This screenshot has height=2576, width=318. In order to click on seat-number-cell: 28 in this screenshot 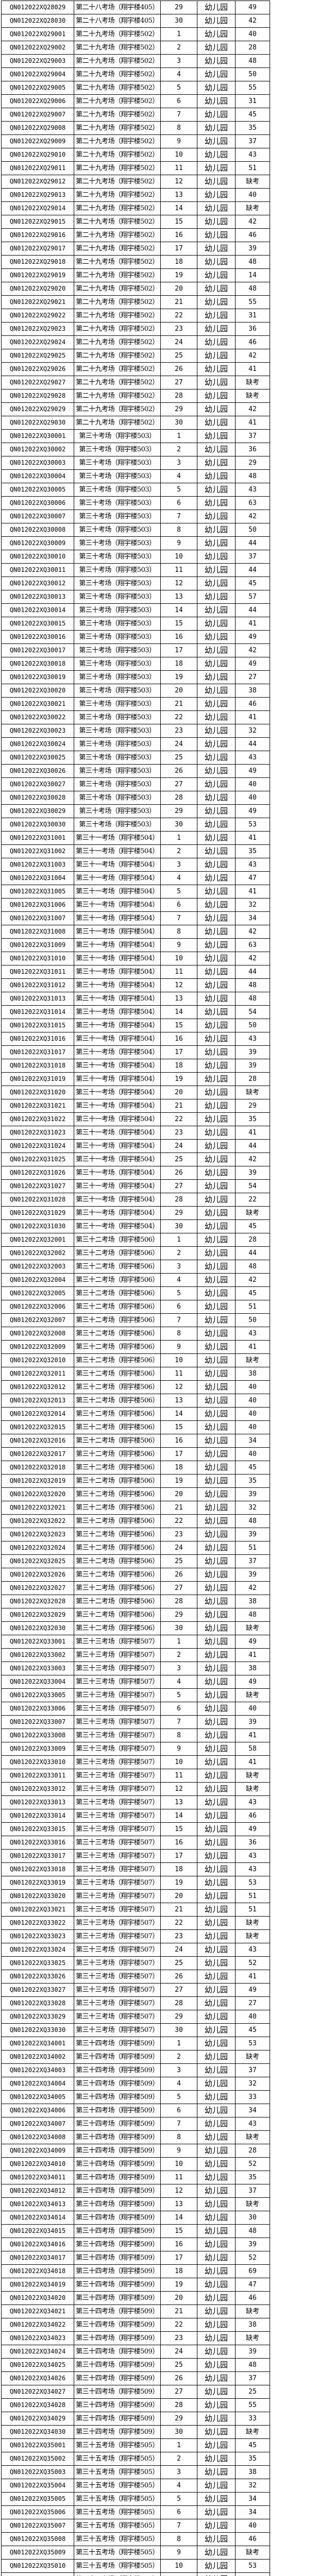, I will do `click(178, 798)`.